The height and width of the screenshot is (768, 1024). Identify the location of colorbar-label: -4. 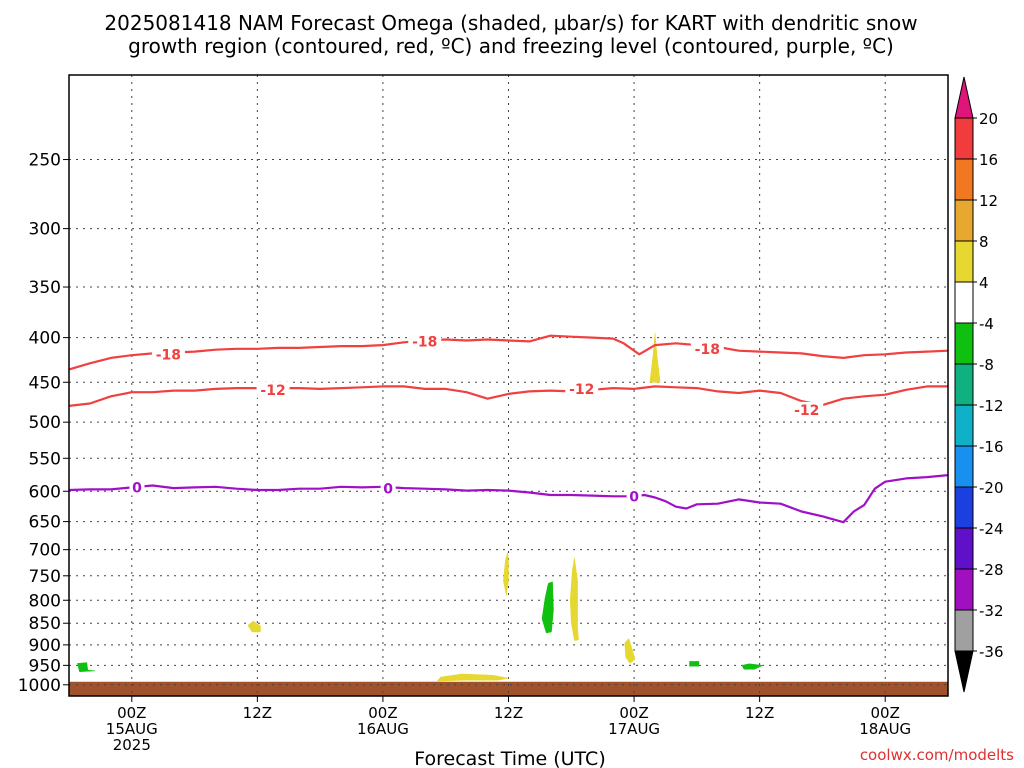
(986, 324).